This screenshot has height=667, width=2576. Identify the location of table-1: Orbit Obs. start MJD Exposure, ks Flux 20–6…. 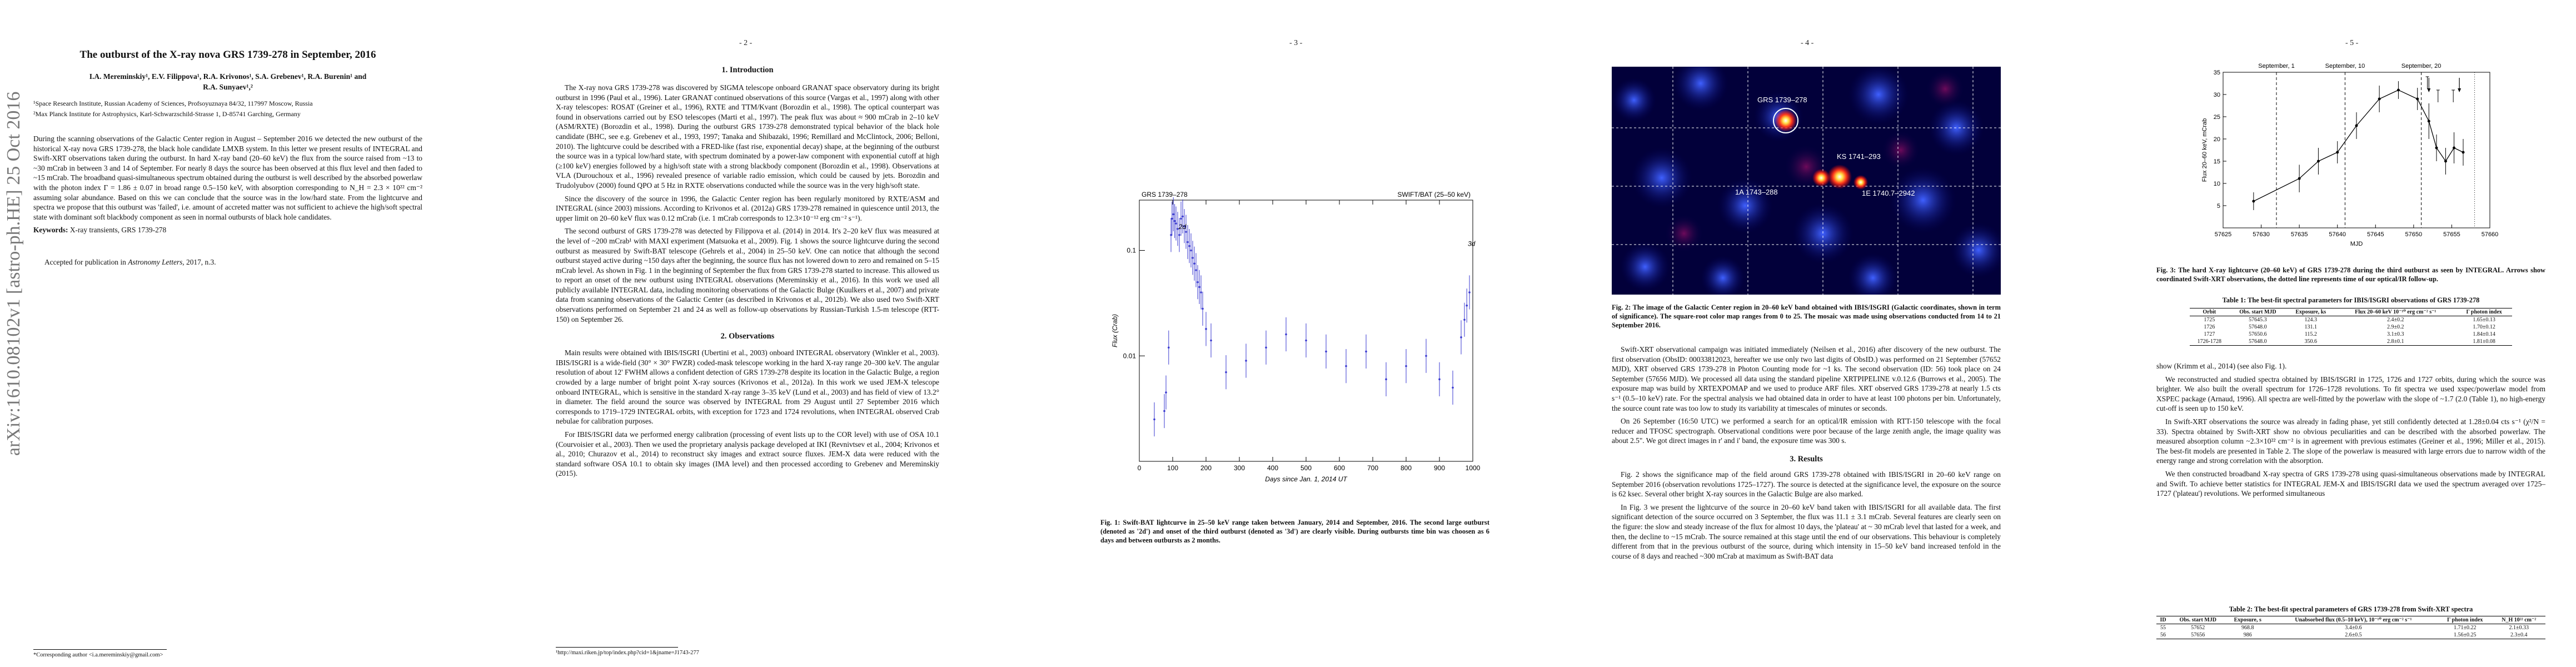
(2351, 327).